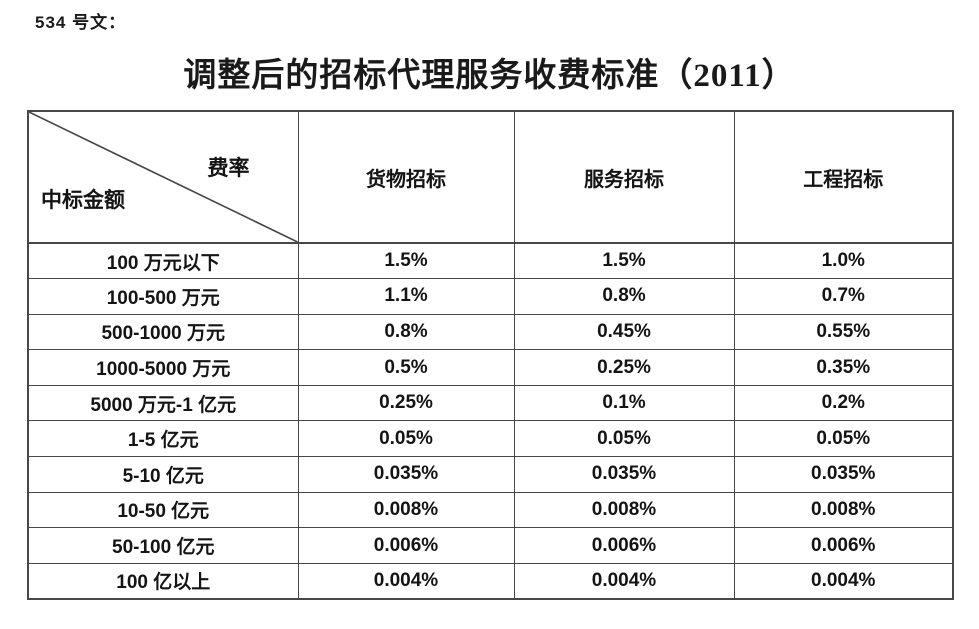  I want to click on amount-cell: 100 亿以上, so click(163, 581).